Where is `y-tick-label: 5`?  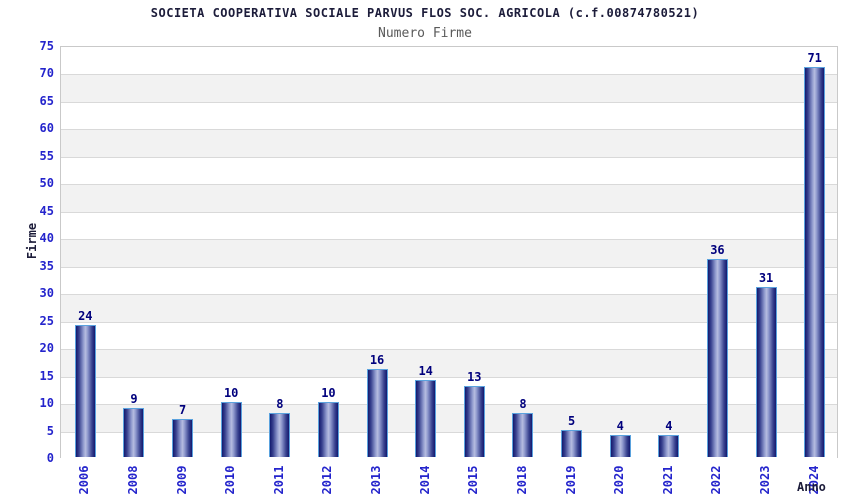 y-tick-label: 5 is located at coordinates (50, 430).